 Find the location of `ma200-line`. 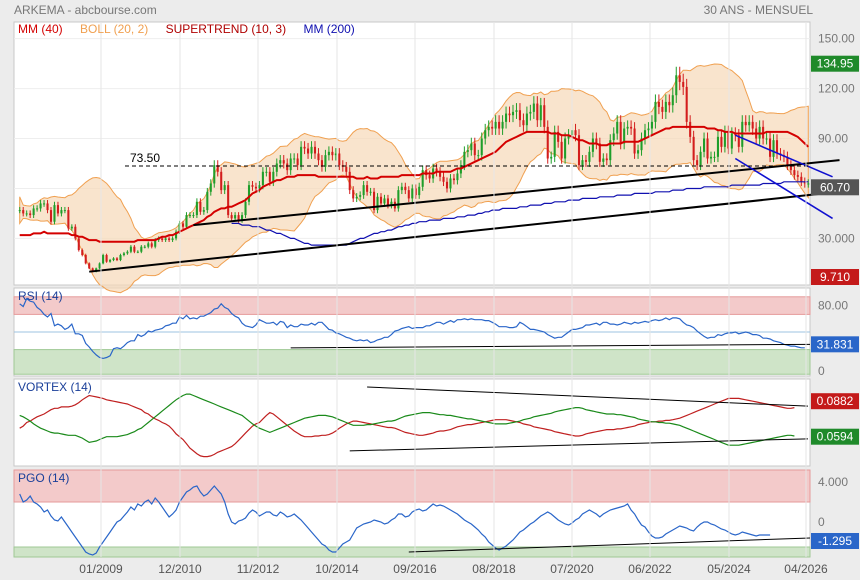

ma200-line is located at coordinates (520, 213).